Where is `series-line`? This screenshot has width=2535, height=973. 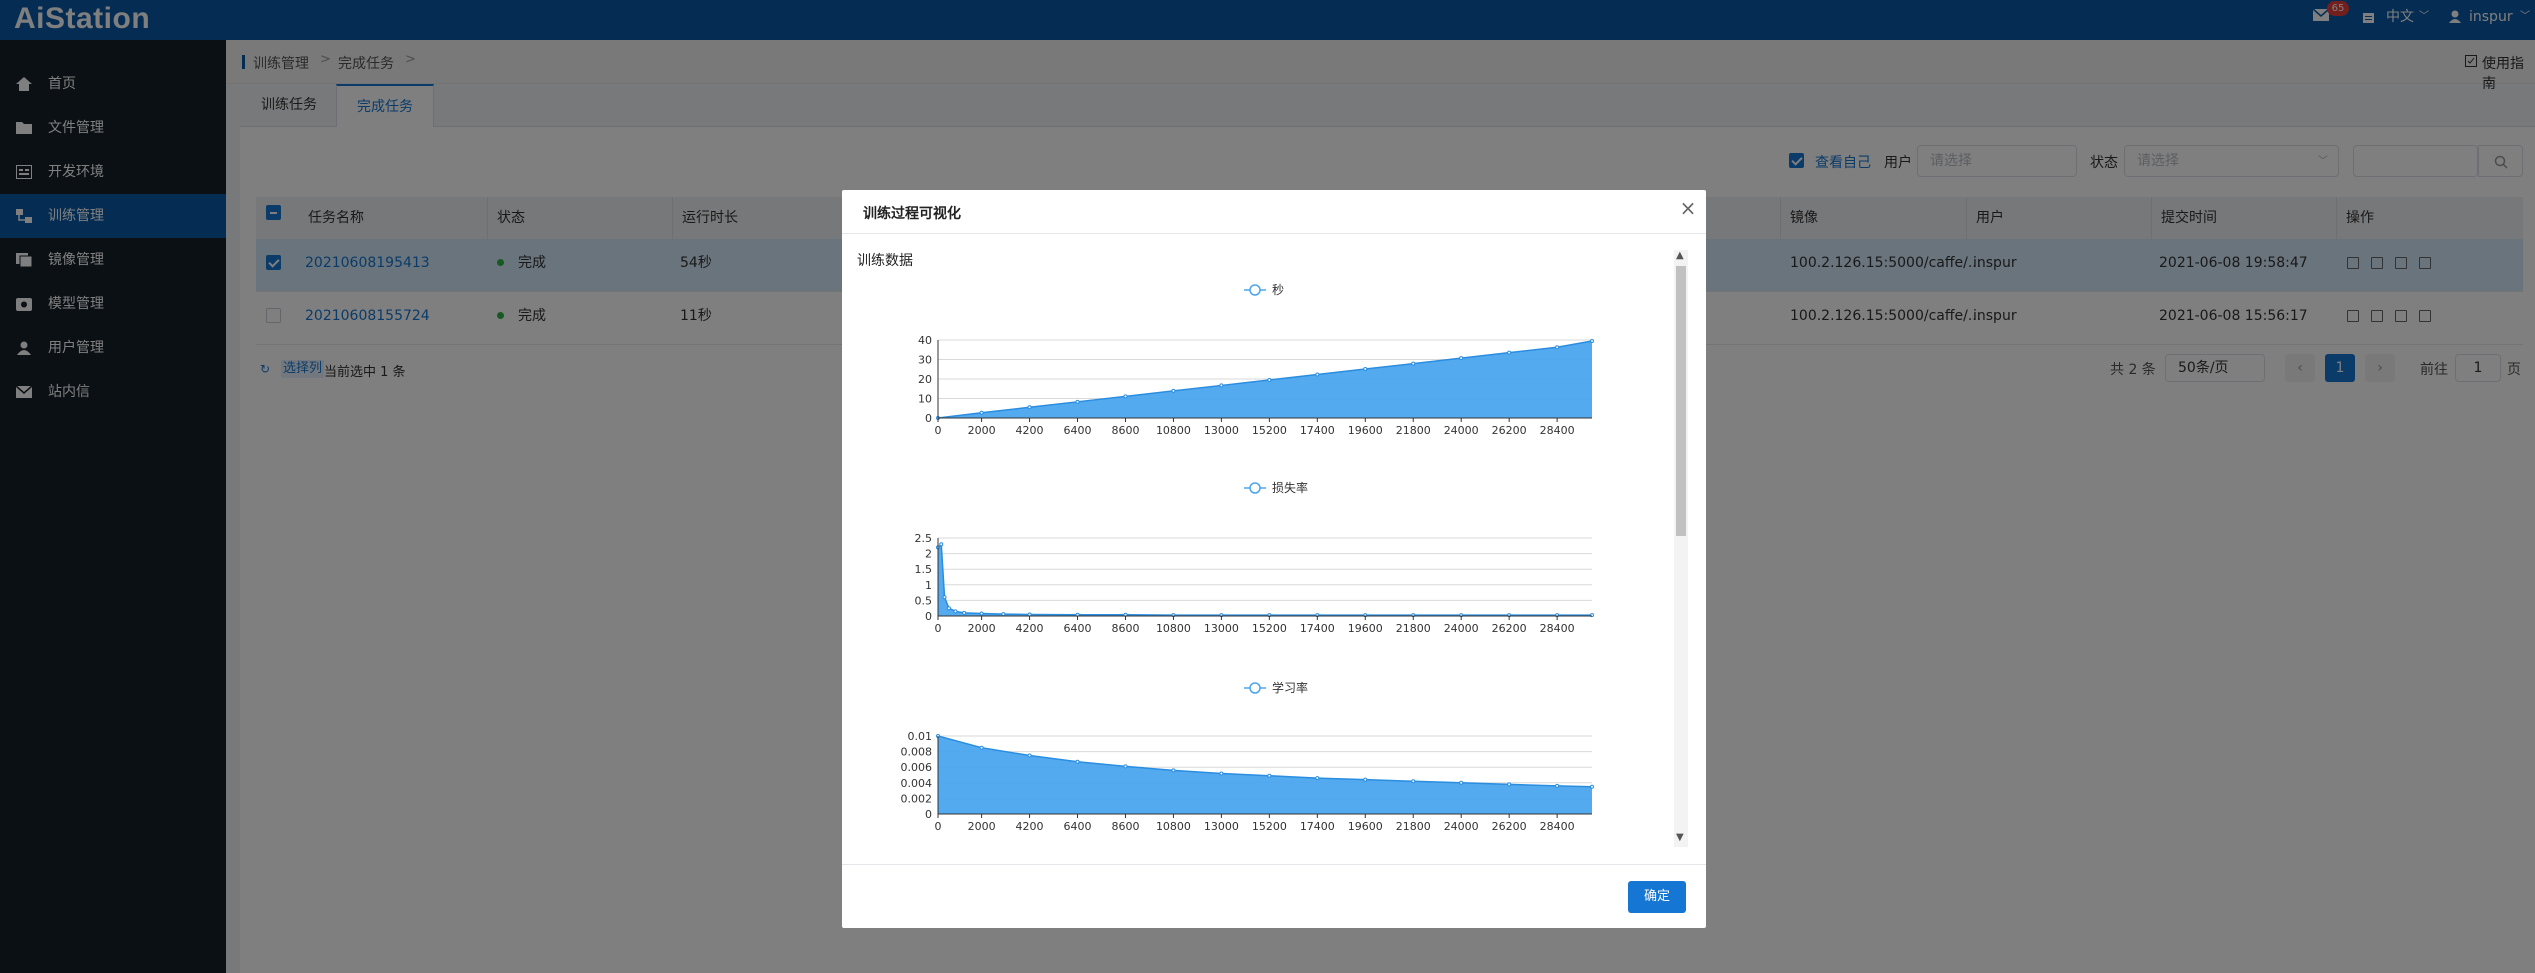
series-line is located at coordinates (1264, 579).